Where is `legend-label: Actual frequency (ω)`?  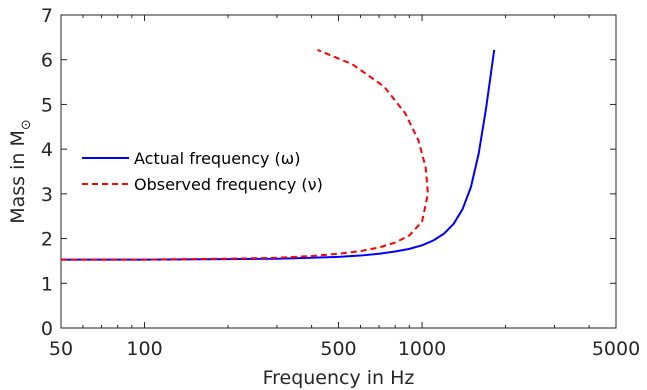
legend-label: Actual frequency (ω) is located at coordinates (217, 158).